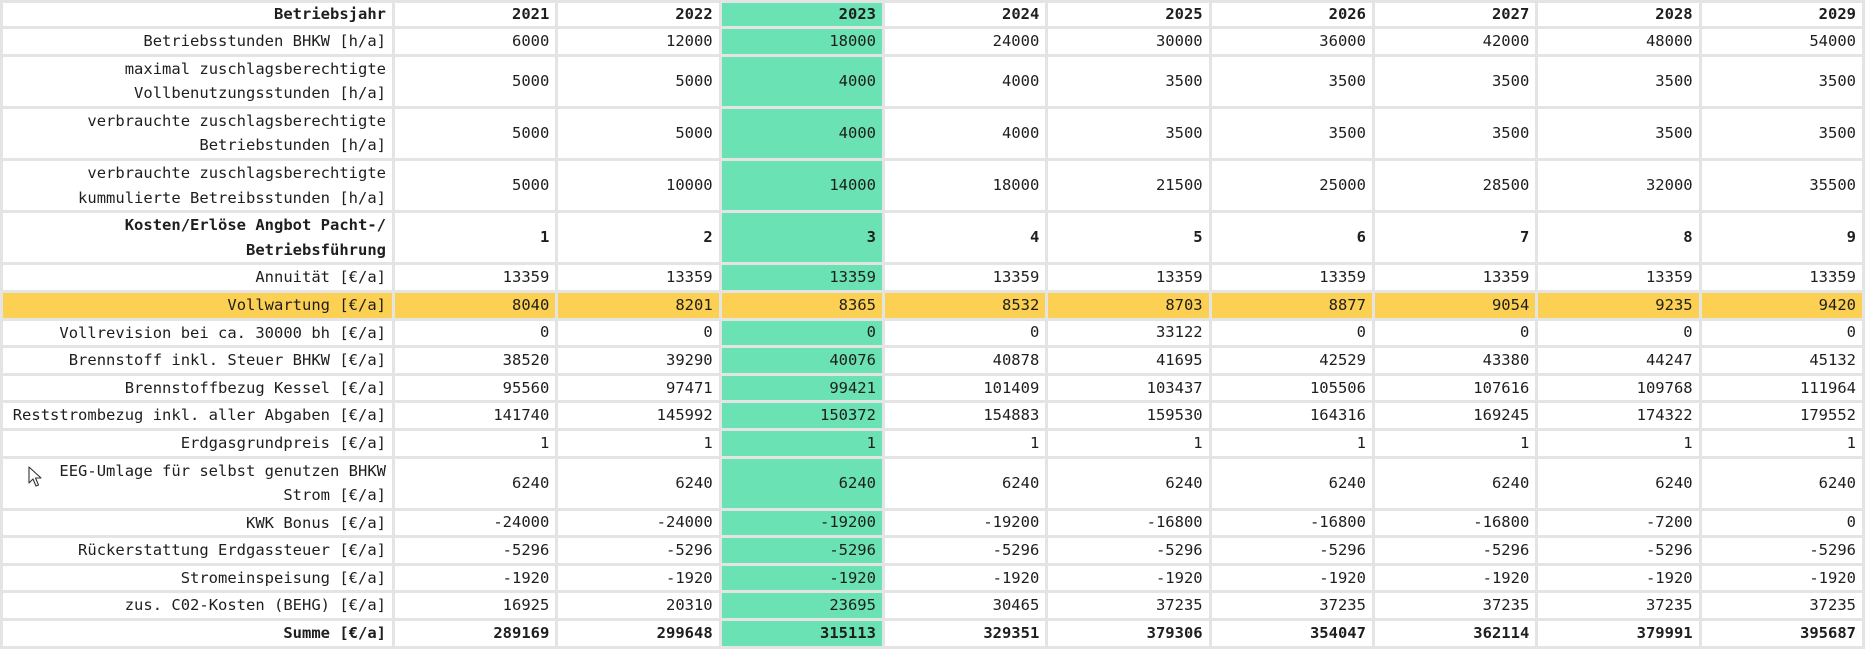 This screenshot has height=649, width=1865. Describe the element at coordinates (197, 277) in the screenshot. I see `row-label: Annuität [€/a]` at that location.